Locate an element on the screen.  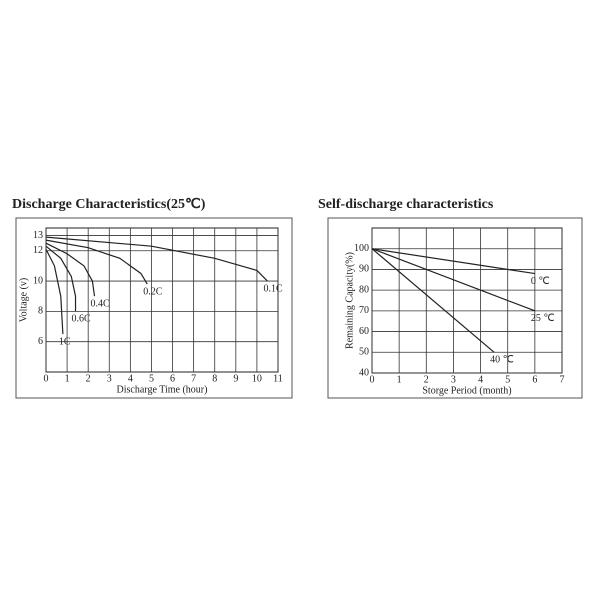
y-tick-label: 6 is located at coordinates (40, 341).